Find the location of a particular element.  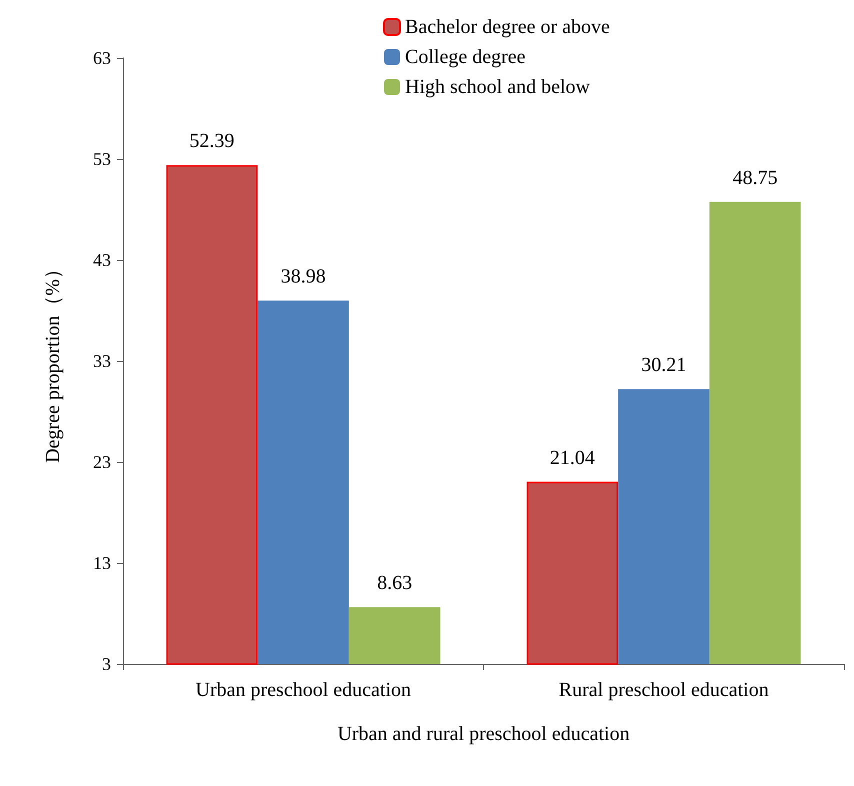

x-tick-label: Rural preschool education is located at coordinates (663, 690).